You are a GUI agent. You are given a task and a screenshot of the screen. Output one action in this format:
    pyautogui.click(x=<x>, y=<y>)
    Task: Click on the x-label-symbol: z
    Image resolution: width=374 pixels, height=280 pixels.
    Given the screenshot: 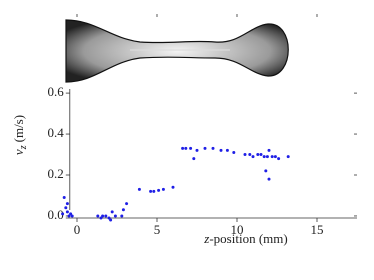 What is the action you would take?
    pyautogui.click(x=206, y=238)
    